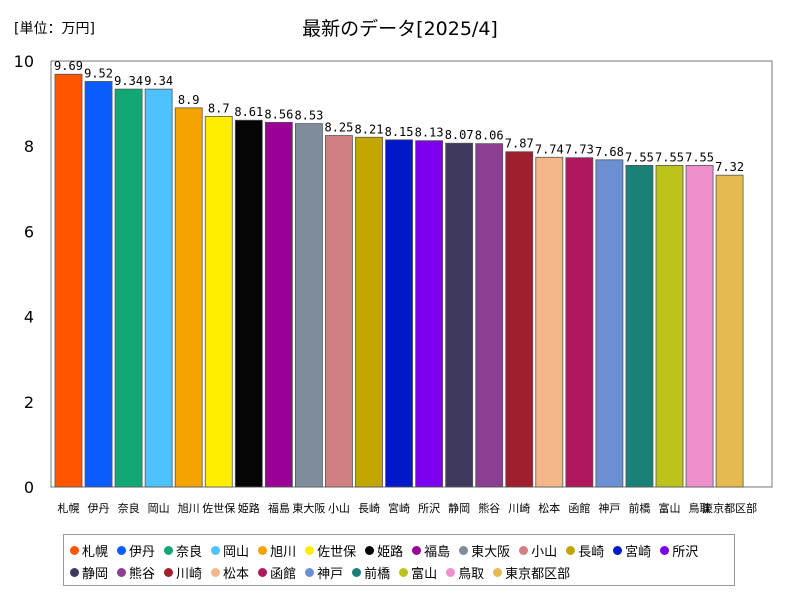  Describe the element at coordinates (338, 128) in the screenshot. I see `value-label: 8.25` at that location.